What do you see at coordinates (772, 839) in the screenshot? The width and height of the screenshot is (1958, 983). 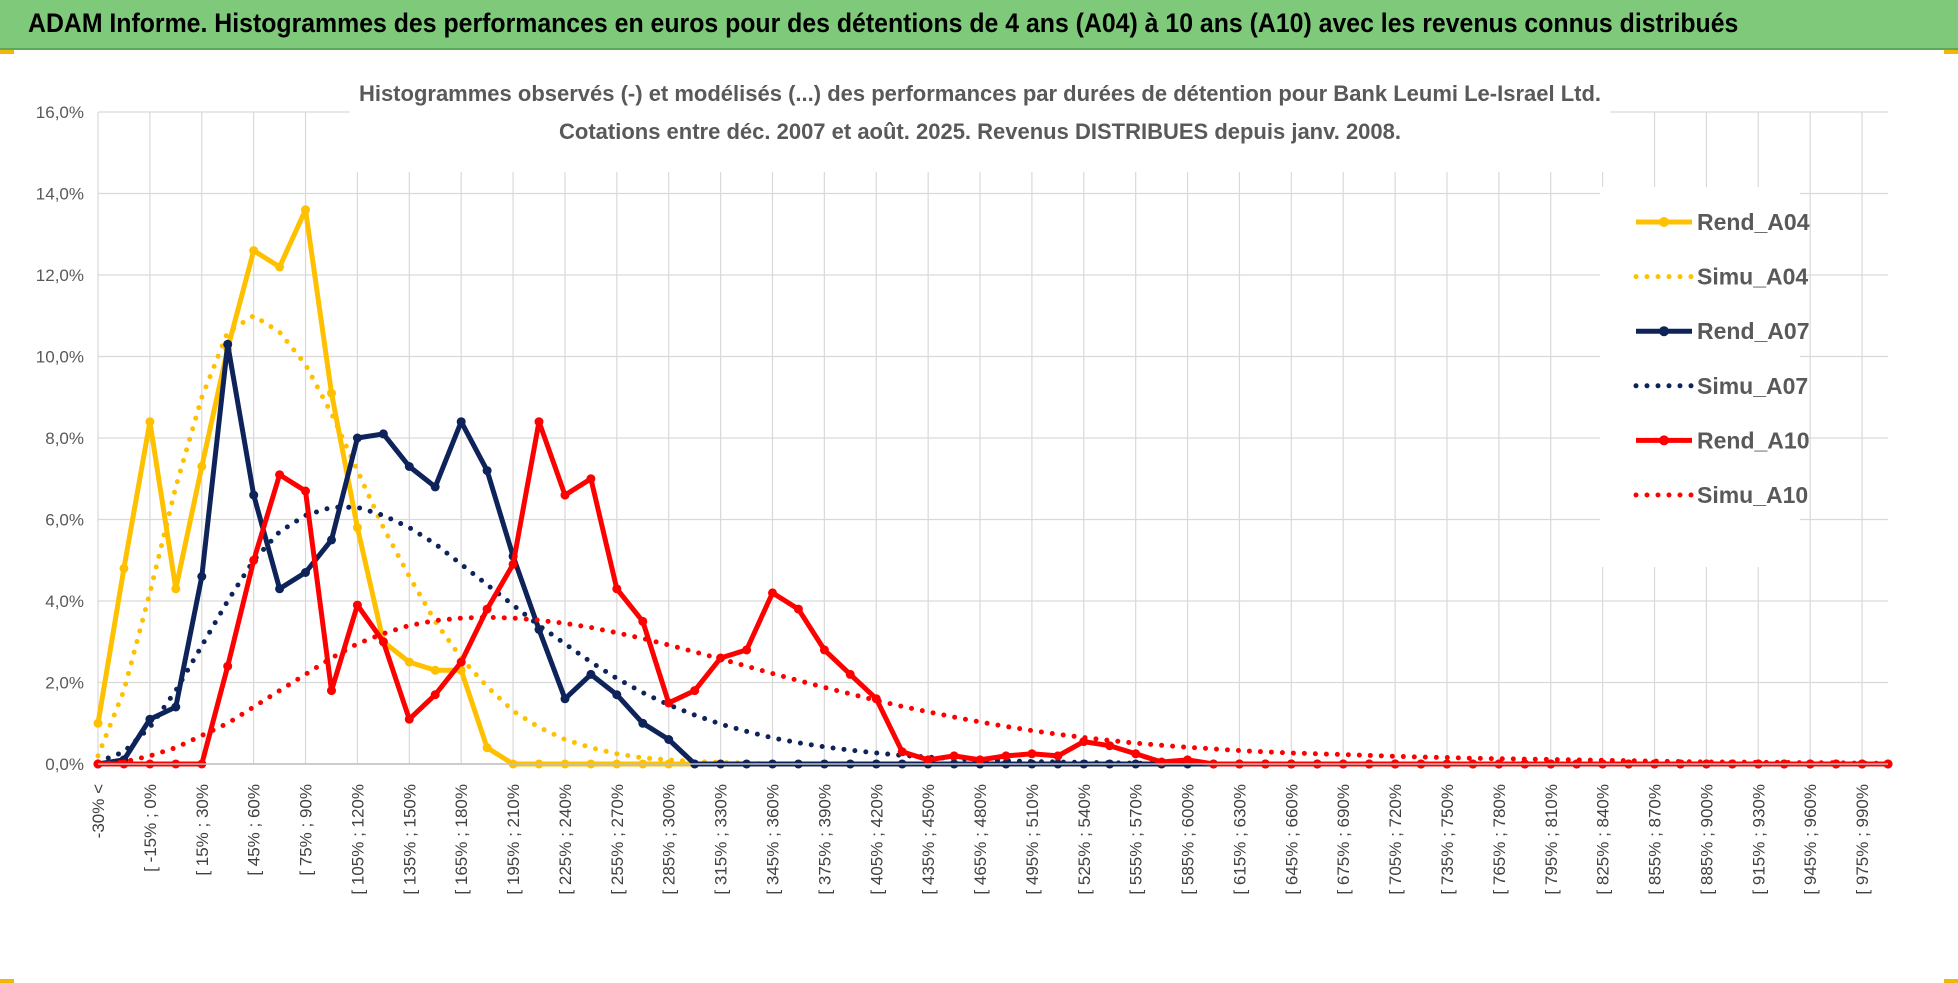 I see `x-tick-label: [ 345% ; 360%` at bounding box center [772, 839].